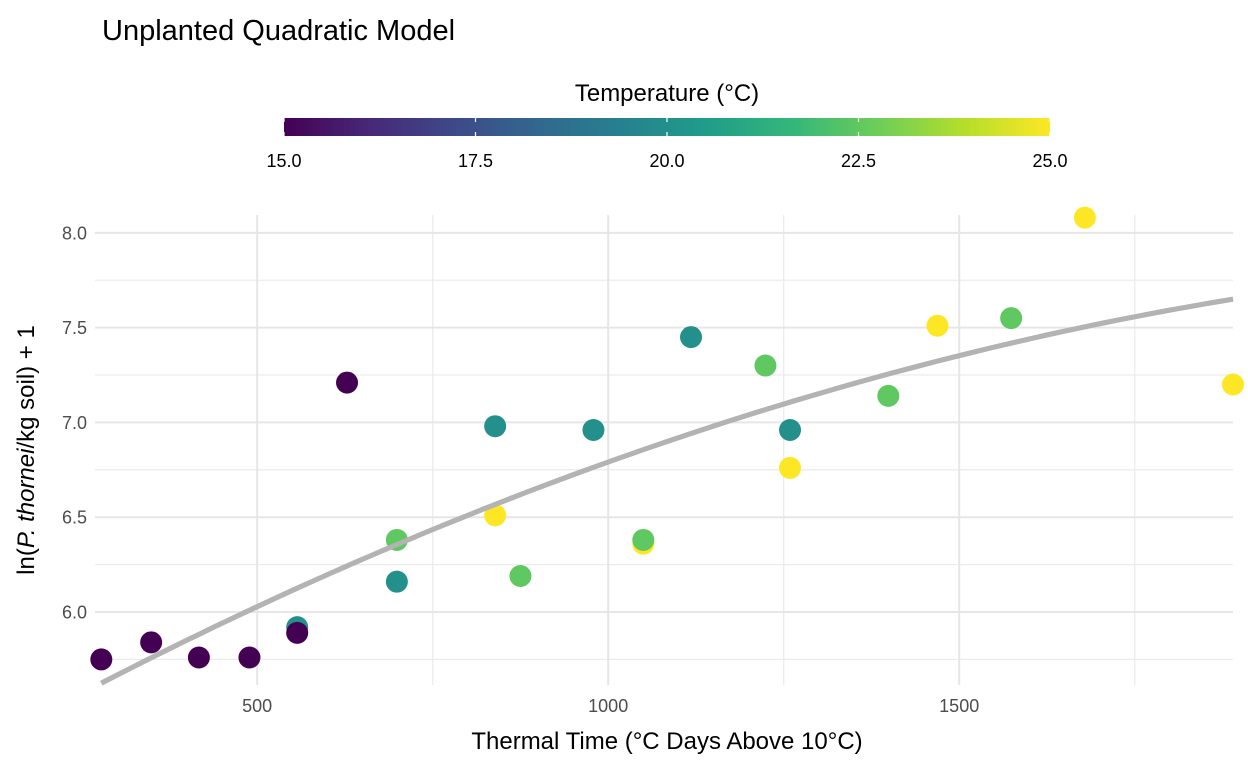 This screenshot has height=768, width=1248. I want to click on y-tick-label: 7.5, so click(74, 328).